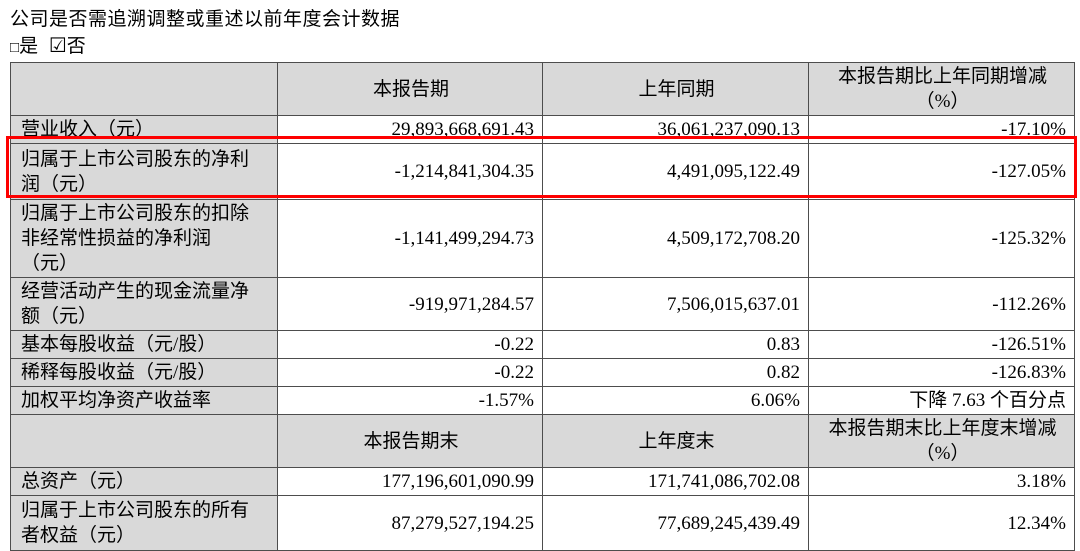 The height and width of the screenshot is (551, 1080). What do you see at coordinates (410, 441) in the screenshot?
I see `header-period-end: 本报告期末` at bounding box center [410, 441].